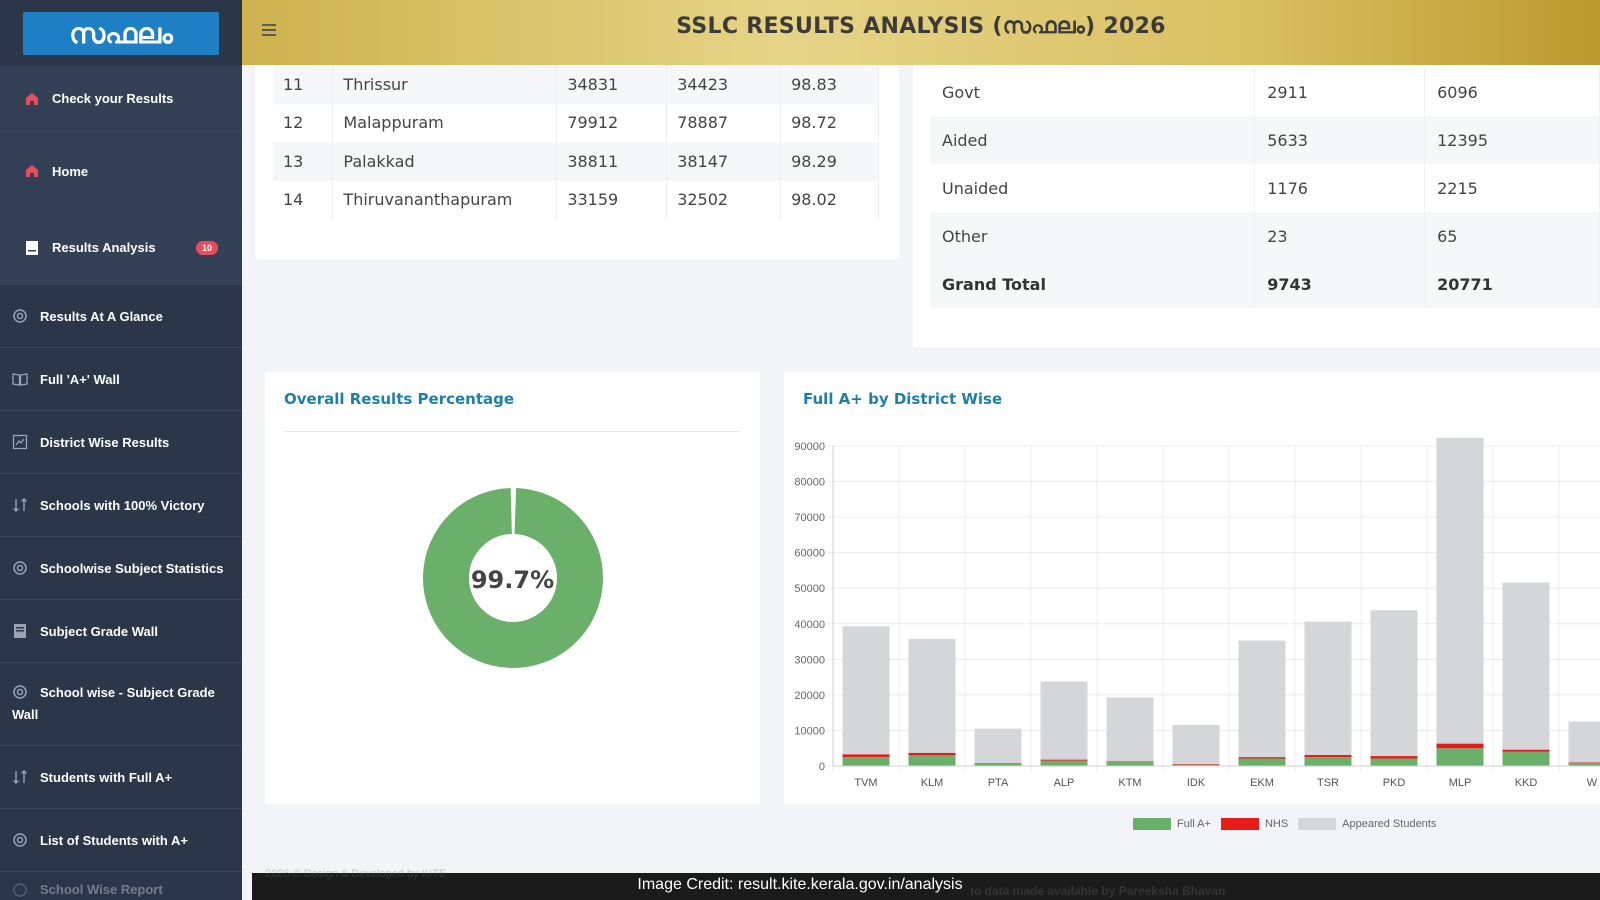 The height and width of the screenshot is (900, 1600). Describe the element at coordinates (1130, 729) in the screenshot. I see `bar-appeared-students-ktm` at that location.